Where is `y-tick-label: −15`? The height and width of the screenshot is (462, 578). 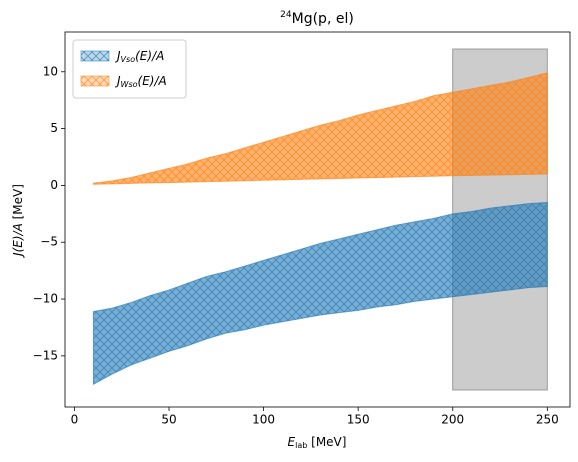 y-tick-label: −15 is located at coordinates (45, 355).